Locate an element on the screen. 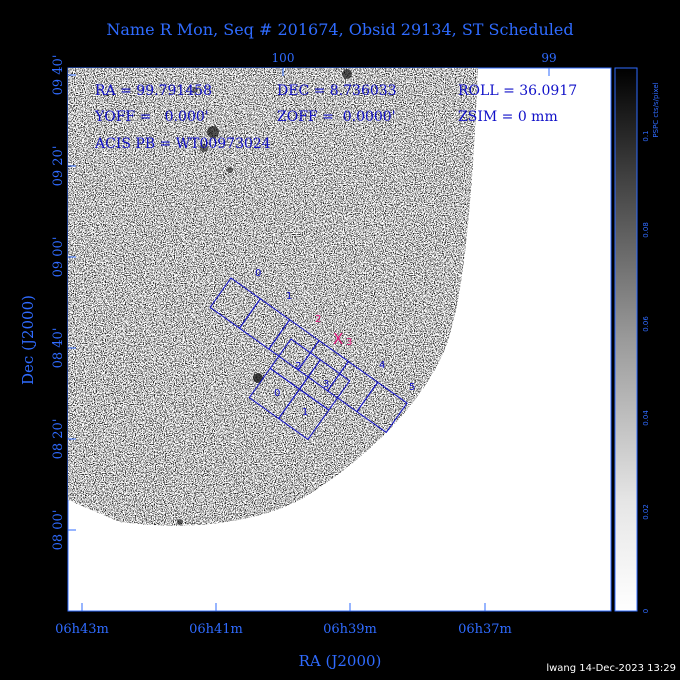 The image size is (680, 680). y-tick-label: 08 00' is located at coordinates (58, 530).